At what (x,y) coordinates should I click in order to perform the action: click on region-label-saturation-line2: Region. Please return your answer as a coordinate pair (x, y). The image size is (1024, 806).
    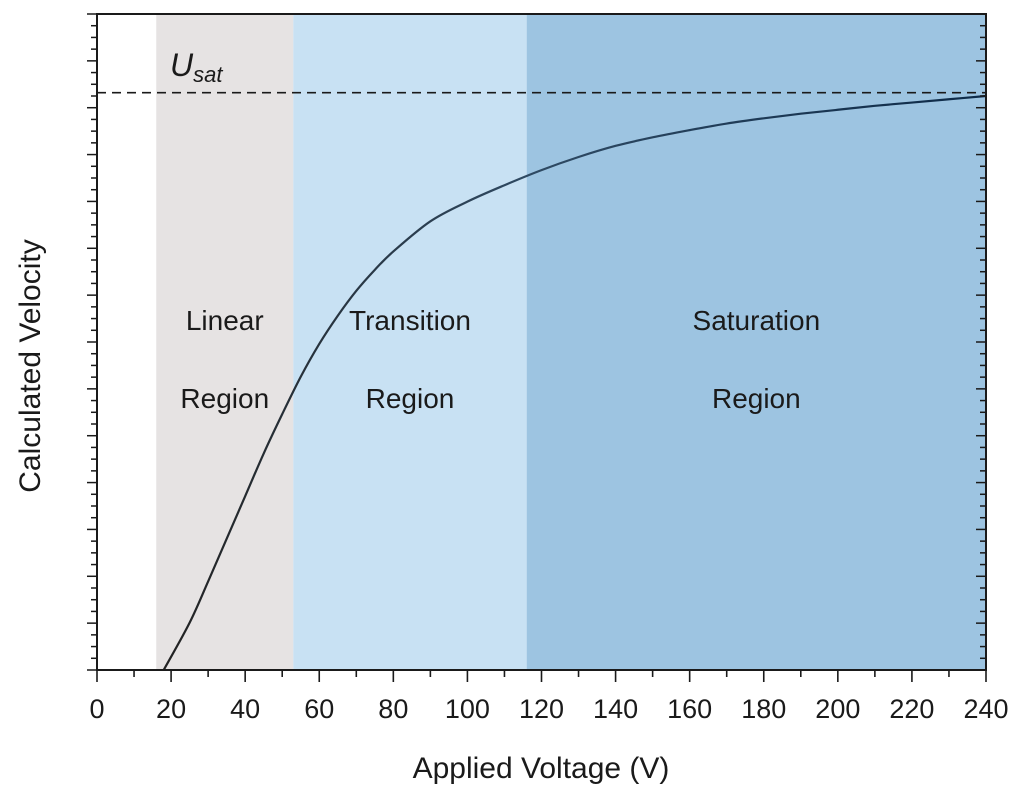
    Looking at the image, I should click on (756, 398).